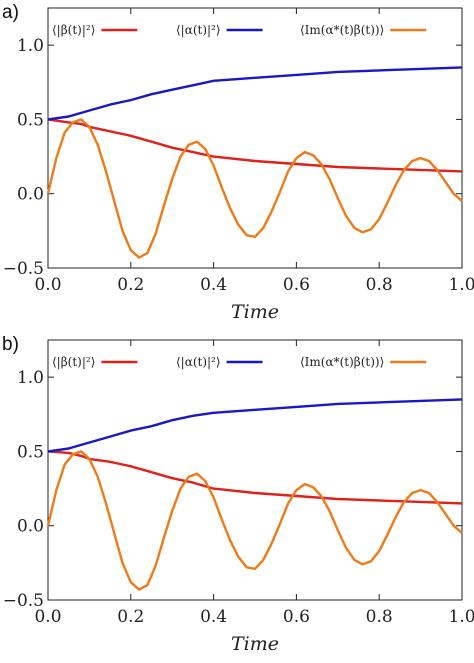 The width and height of the screenshot is (474, 663). What do you see at coordinates (10, 12) in the screenshot?
I see `panel-label: a)` at bounding box center [10, 12].